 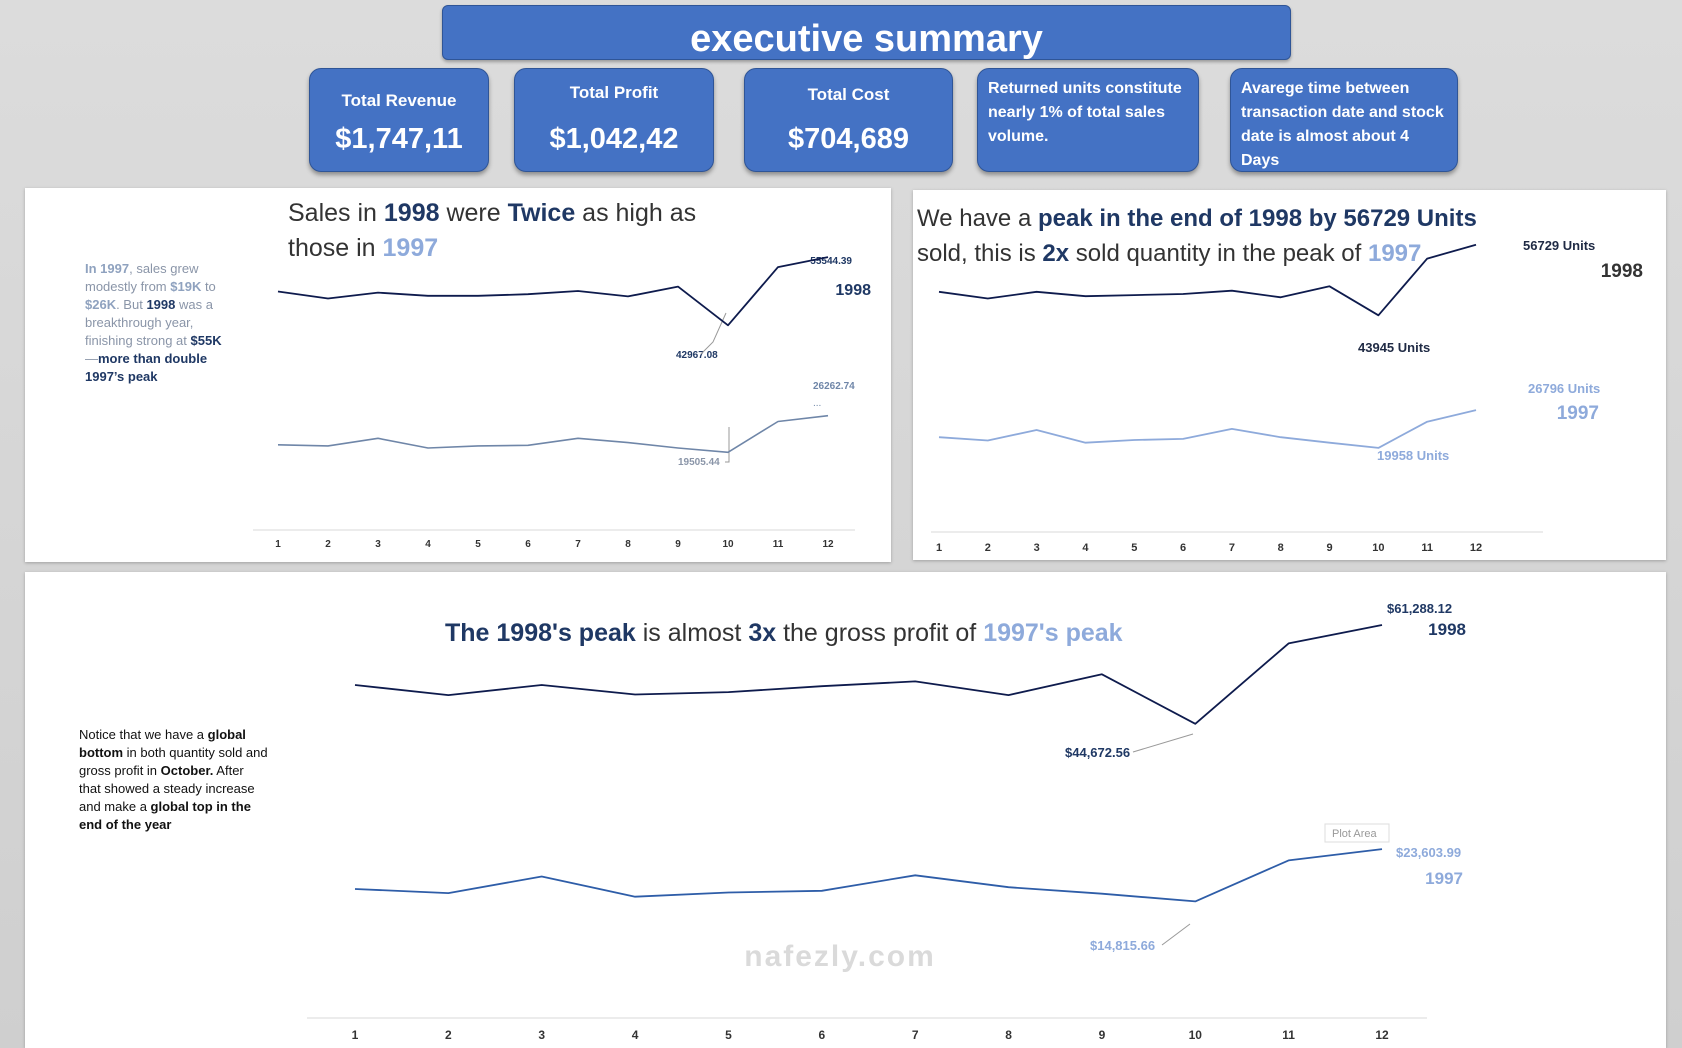 I want to click on label-low-1997: 19958 Units, so click(x=1413, y=455).